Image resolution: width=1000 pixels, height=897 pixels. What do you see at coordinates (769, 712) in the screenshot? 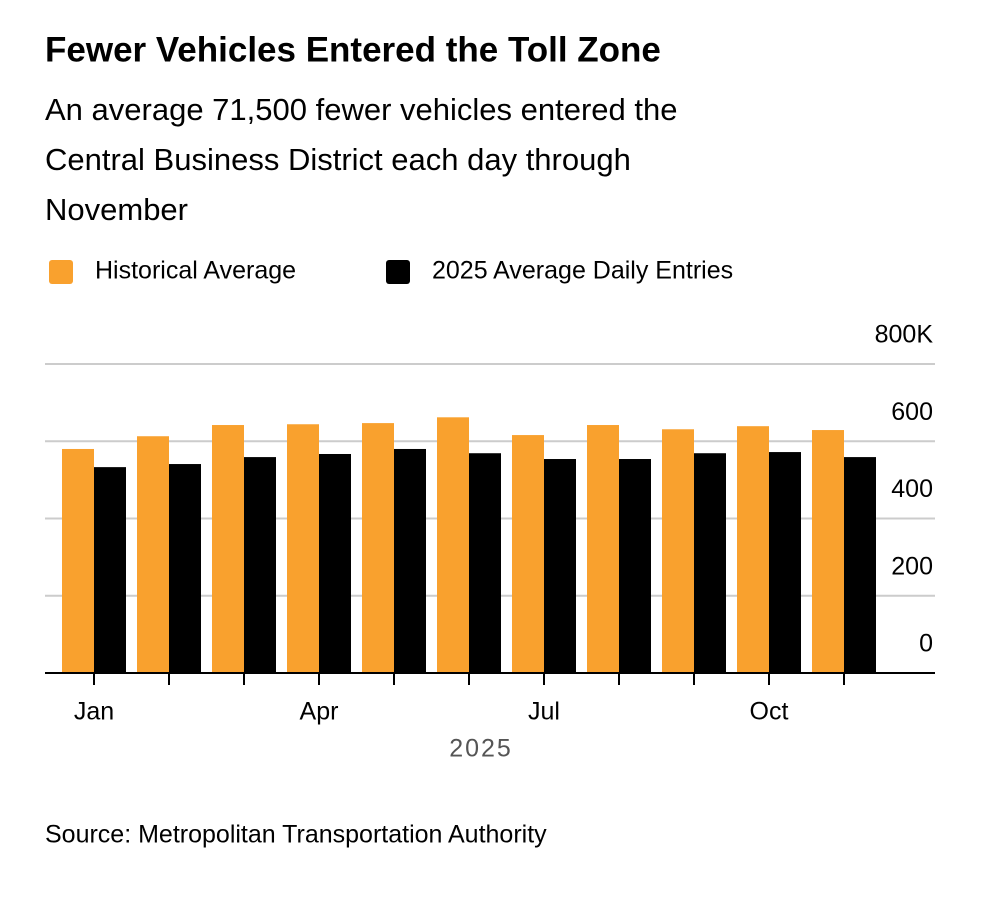
I see `x-tick-label: Oct` at bounding box center [769, 712].